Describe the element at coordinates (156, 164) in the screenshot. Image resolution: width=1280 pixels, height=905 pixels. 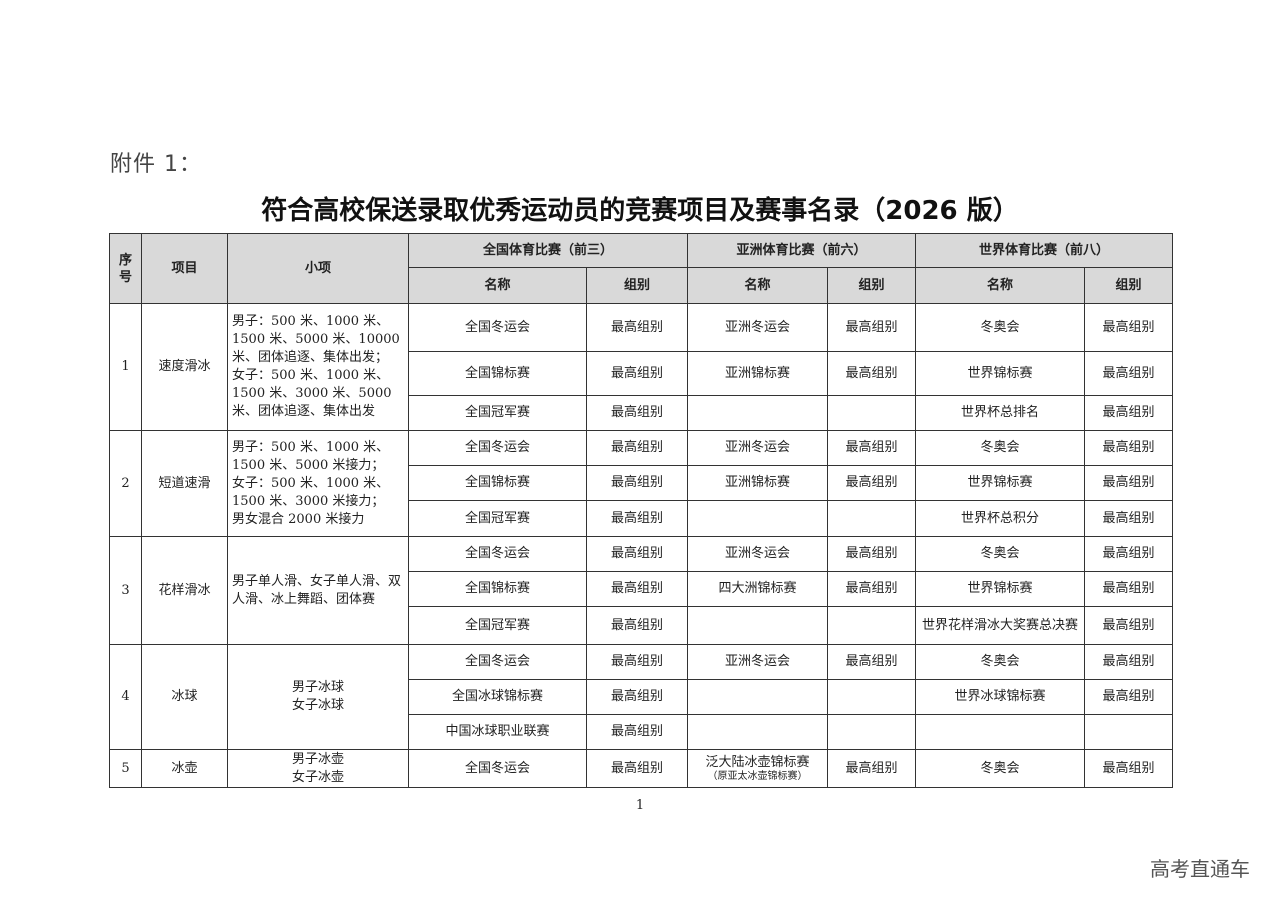
I see `attachment-label: 附件 1：` at that location.